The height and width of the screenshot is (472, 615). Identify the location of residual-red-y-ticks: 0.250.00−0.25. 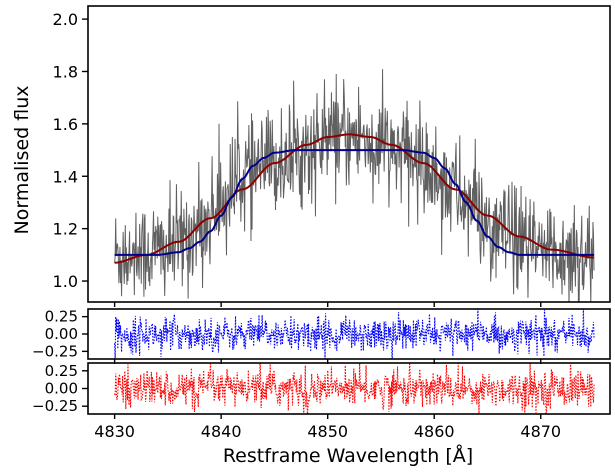
(60, 388).